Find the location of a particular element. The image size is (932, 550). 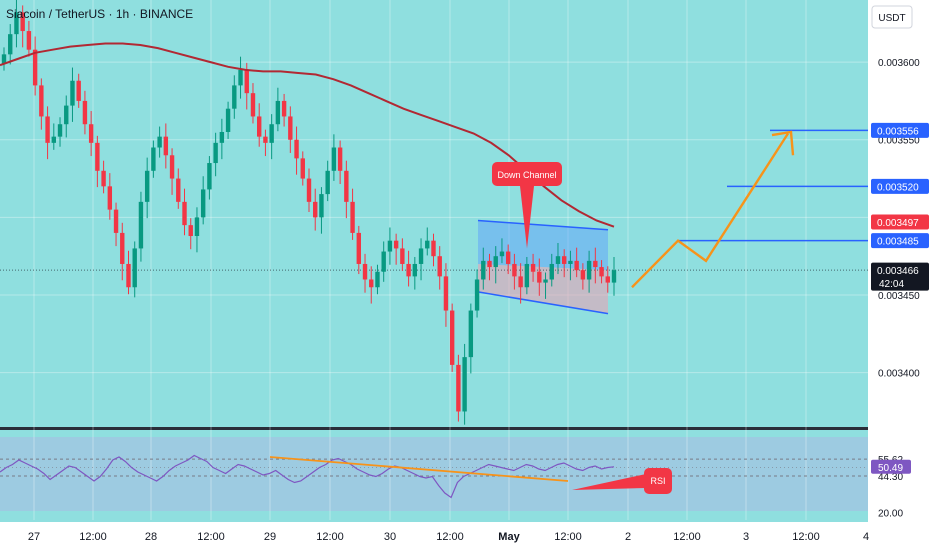

channel-bottom-line is located at coordinates (543, 303).